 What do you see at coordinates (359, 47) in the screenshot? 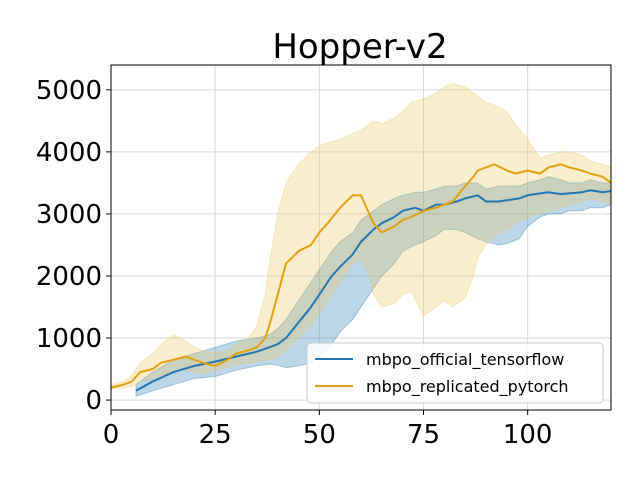
I see `chart-title: Hopper-v2` at bounding box center [359, 47].